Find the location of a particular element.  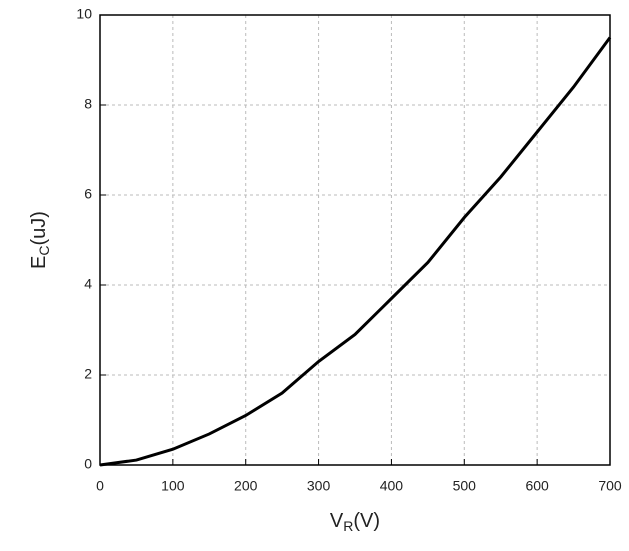

x-axis-label: VR(V) is located at coordinates (355, 521).